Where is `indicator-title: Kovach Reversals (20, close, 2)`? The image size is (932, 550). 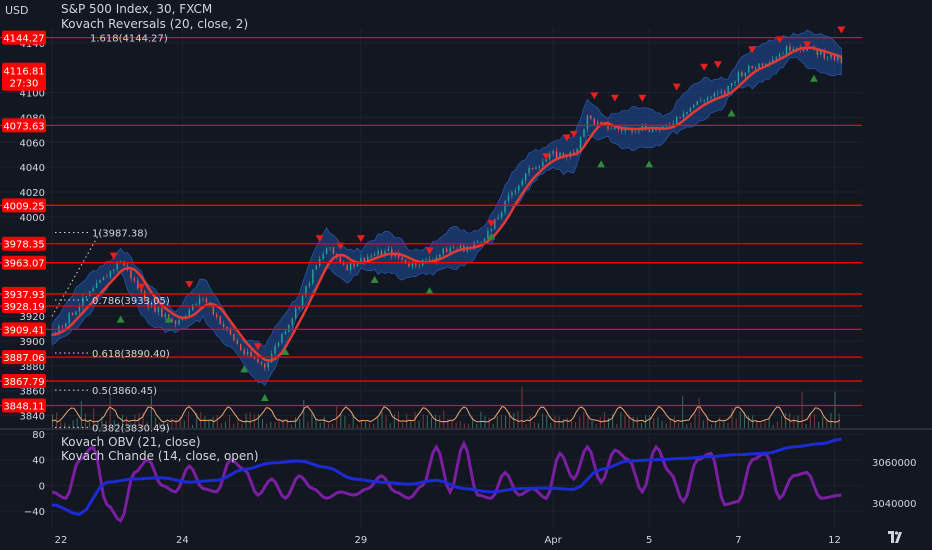
indicator-title: Kovach Reversals (20, close, 2) is located at coordinates (155, 24).